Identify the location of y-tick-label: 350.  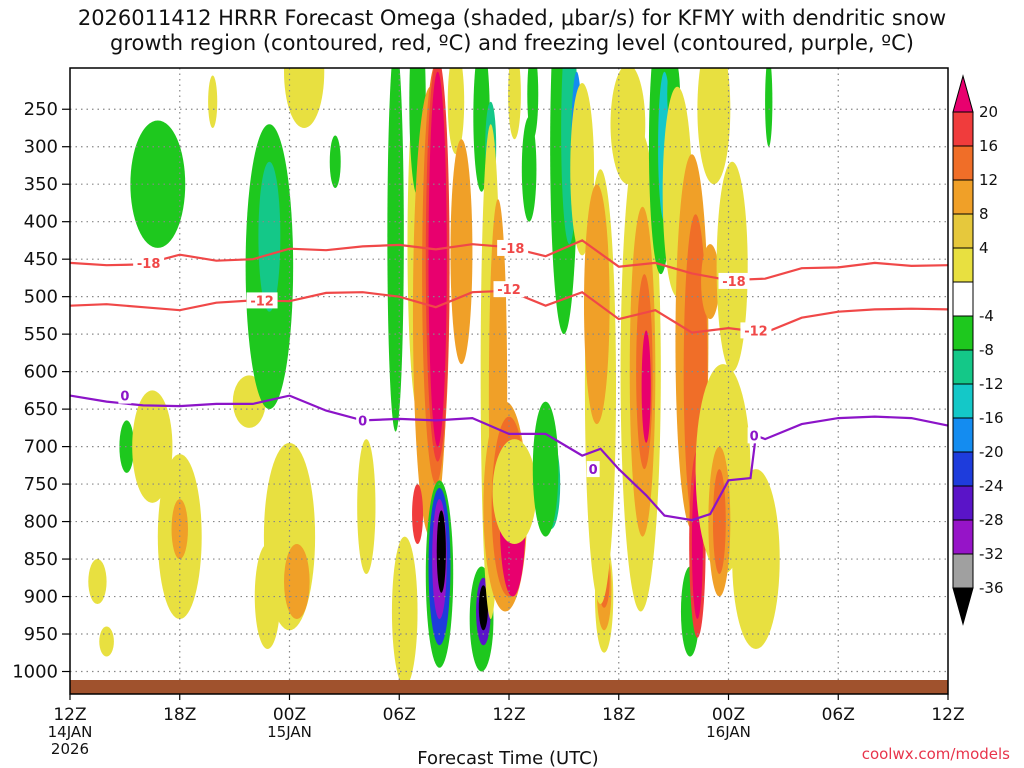
(41, 184).